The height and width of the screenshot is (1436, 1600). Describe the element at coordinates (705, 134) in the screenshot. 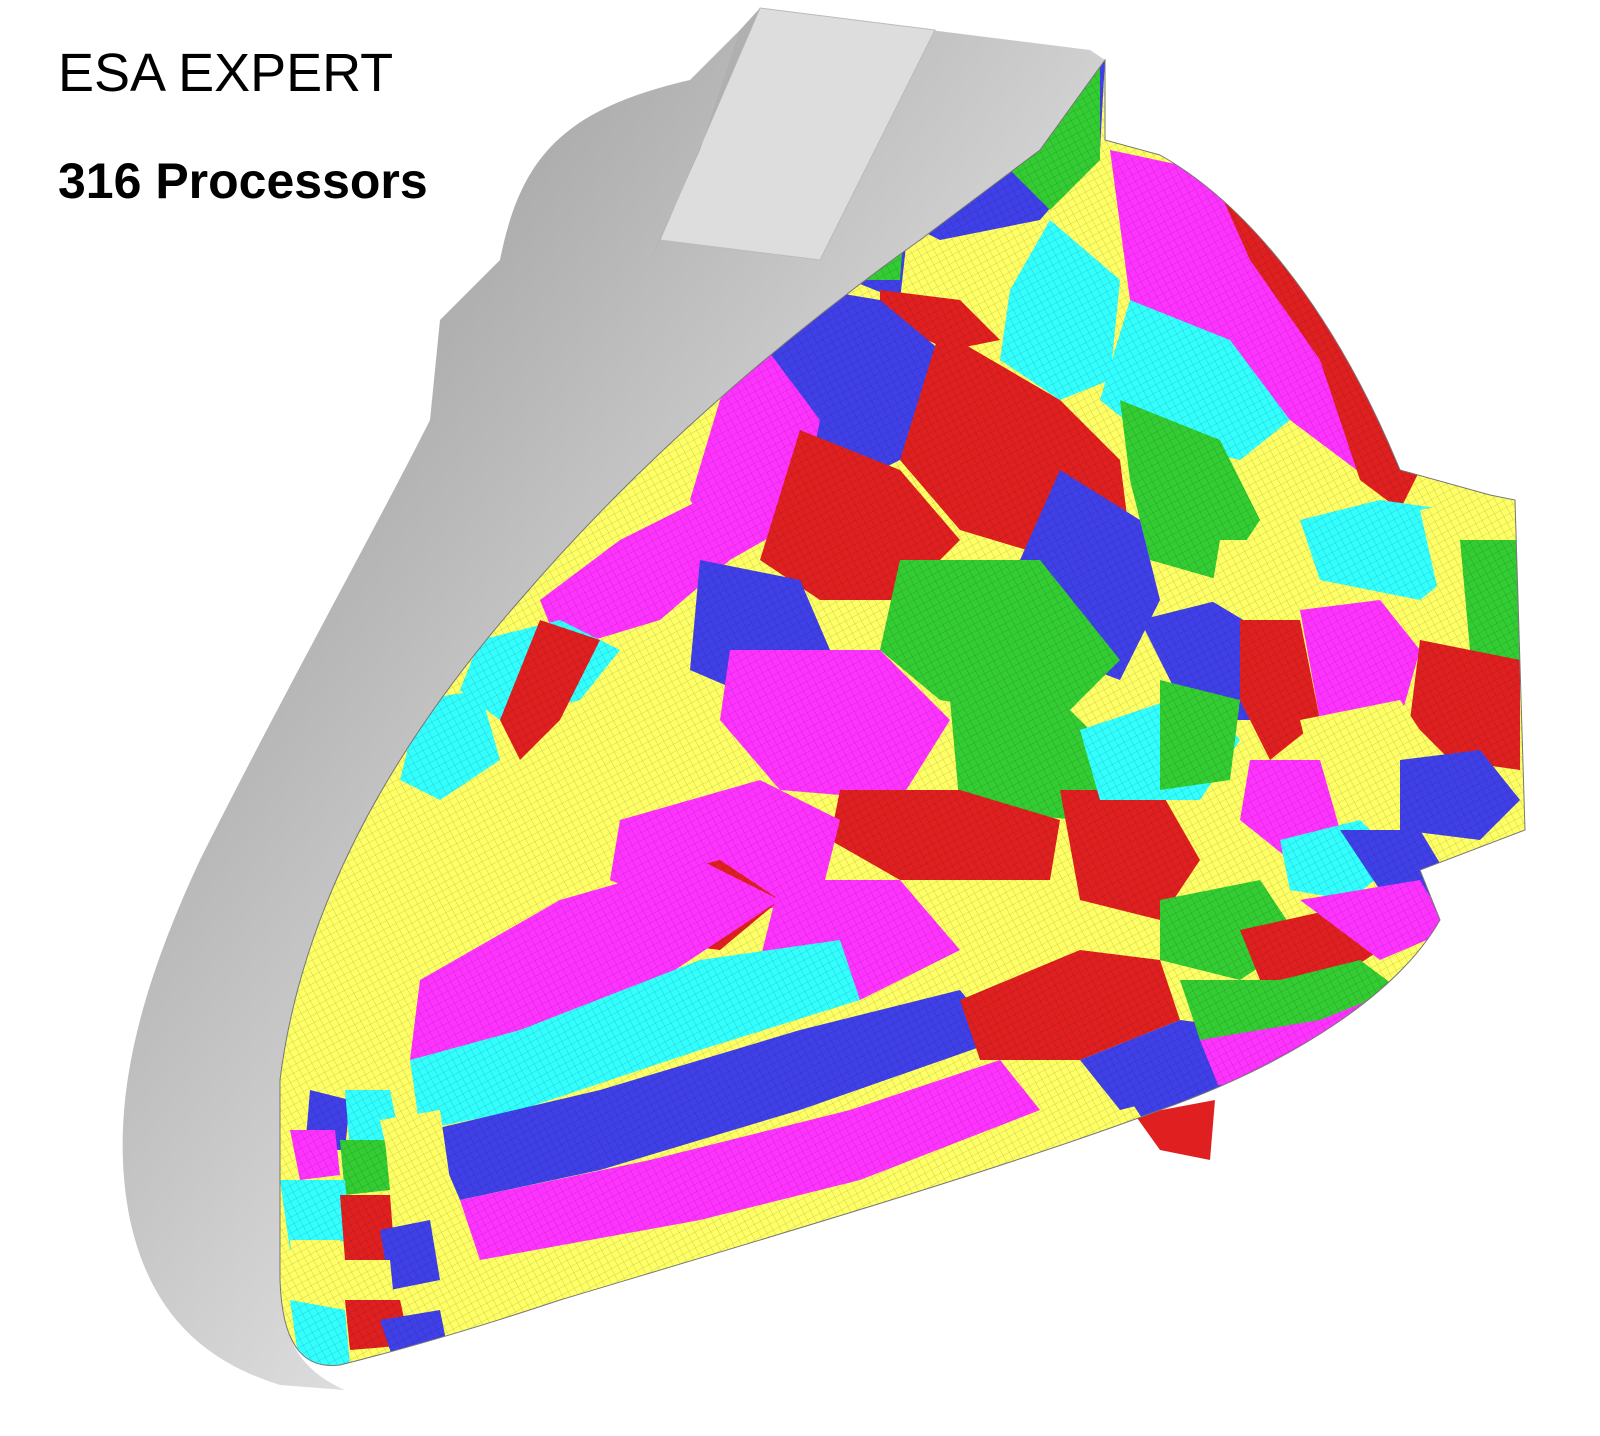

I see `rear-flap-side` at that location.